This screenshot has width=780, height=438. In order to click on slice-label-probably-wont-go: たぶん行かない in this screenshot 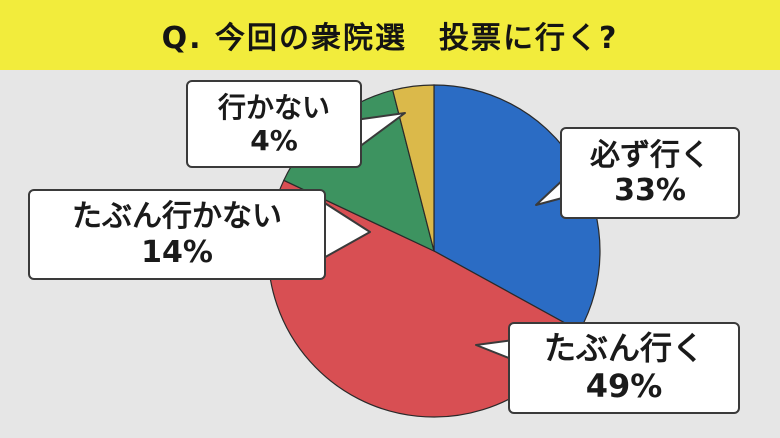, I will do `click(177, 217)`.